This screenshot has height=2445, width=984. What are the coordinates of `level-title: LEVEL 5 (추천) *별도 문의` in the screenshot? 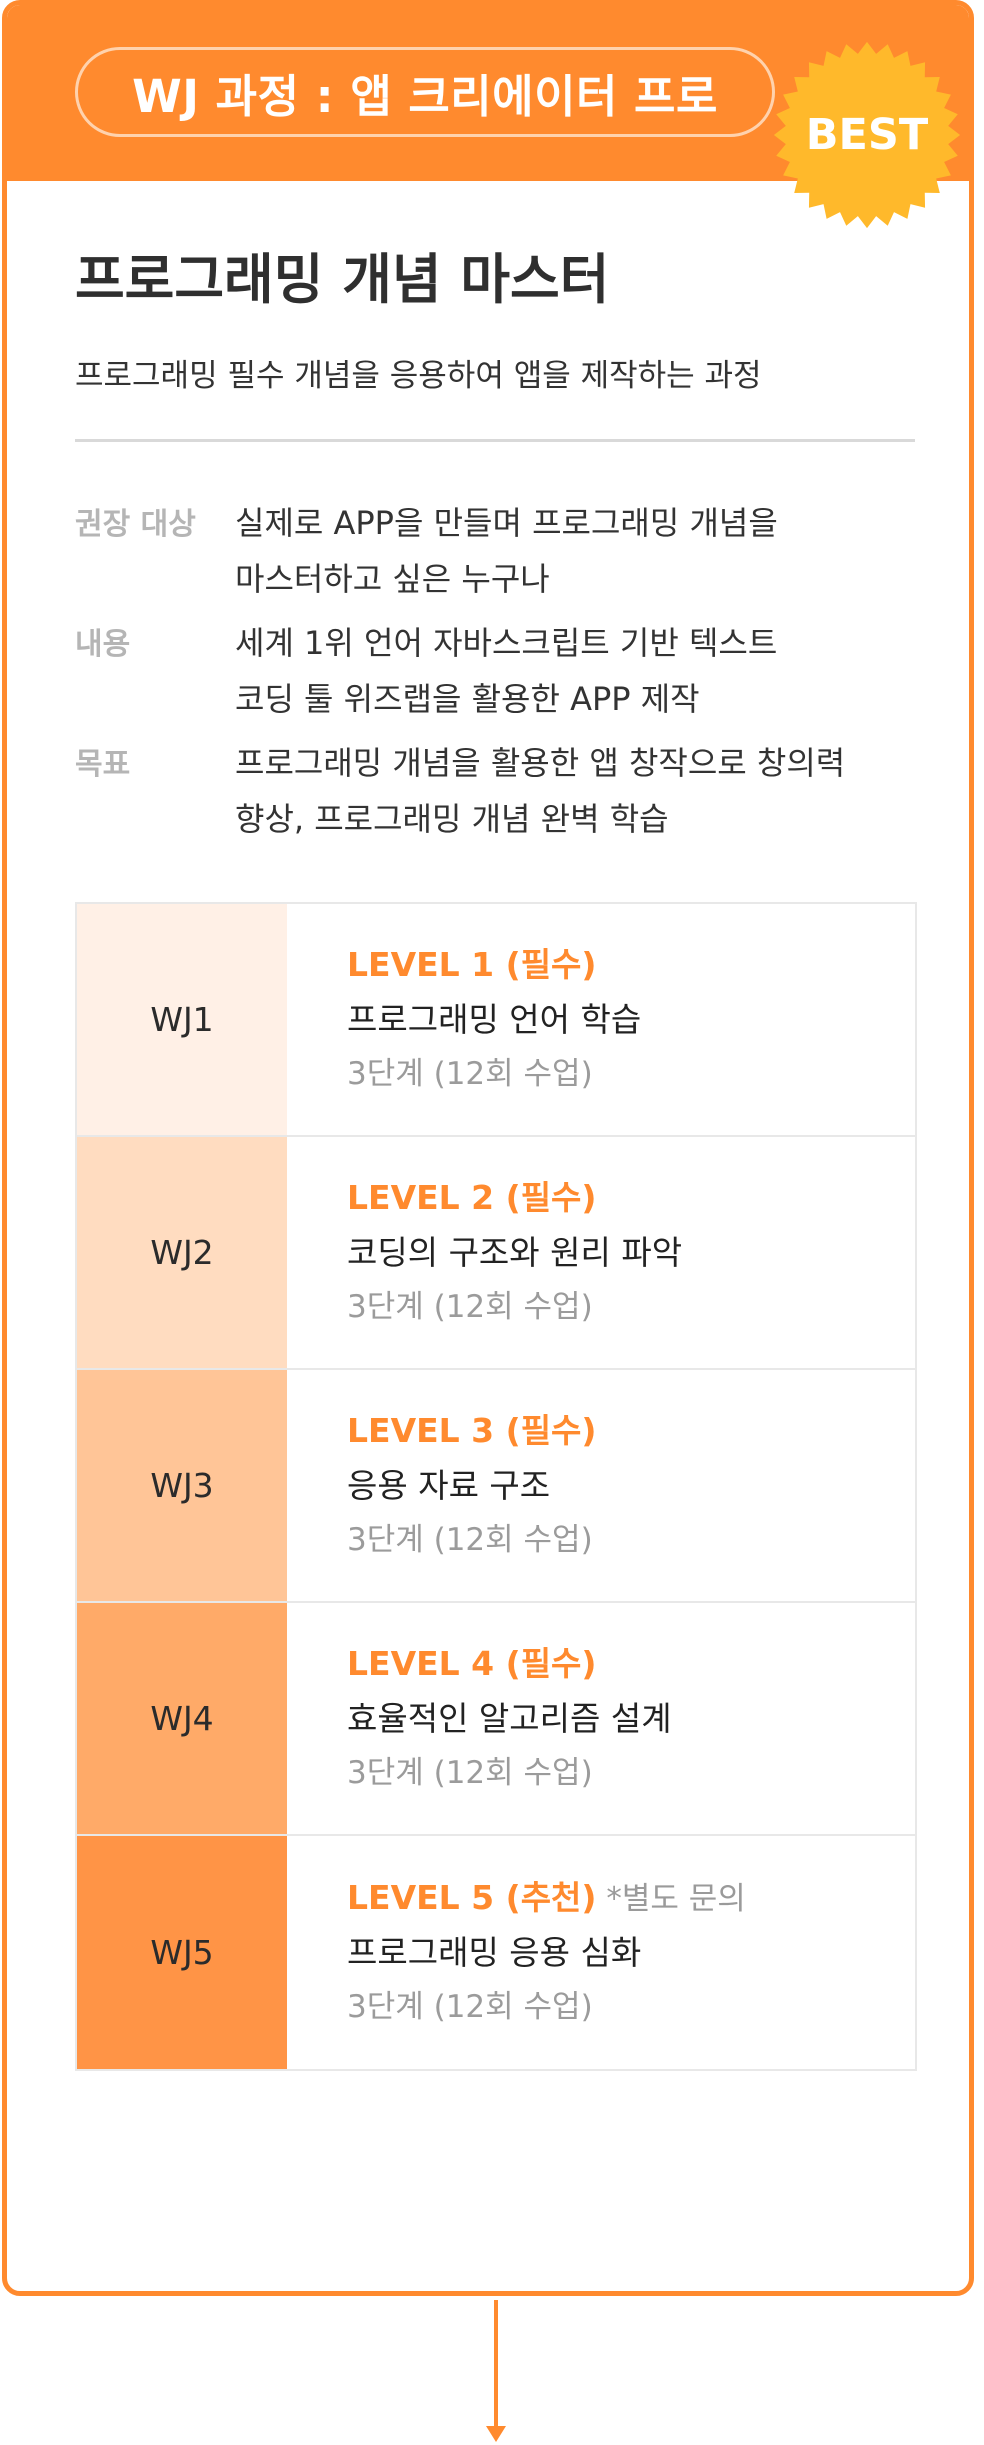 It's located at (631, 1898).